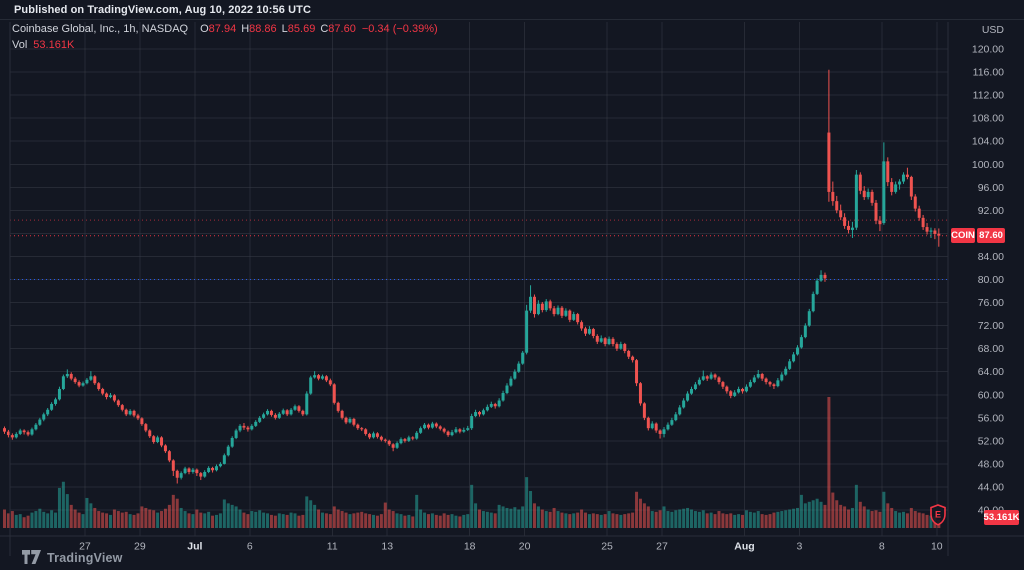 The image size is (1024, 570). I want to click on price-axis-tick: 44.00, so click(991, 487).